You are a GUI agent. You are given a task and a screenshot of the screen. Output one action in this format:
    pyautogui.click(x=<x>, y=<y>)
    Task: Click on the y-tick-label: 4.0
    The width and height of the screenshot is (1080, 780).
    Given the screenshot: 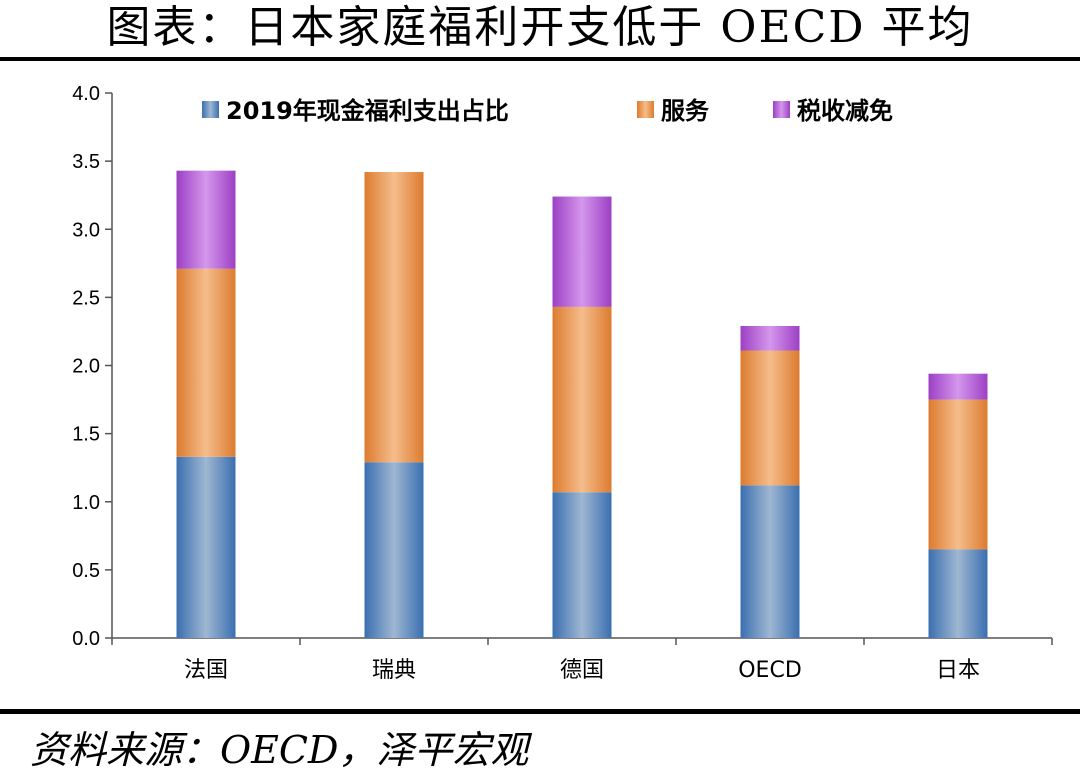 What is the action you would take?
    pyautogui.click(x=86, y=94)
    